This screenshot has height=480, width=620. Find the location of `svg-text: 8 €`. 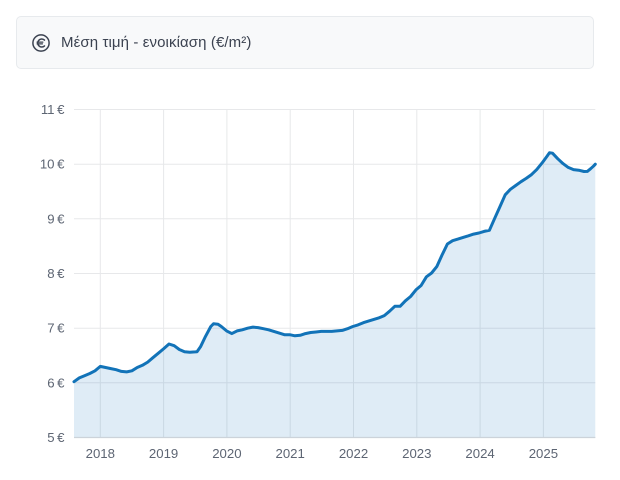

svg-text: 8 € is located at coordinates (56, 273).